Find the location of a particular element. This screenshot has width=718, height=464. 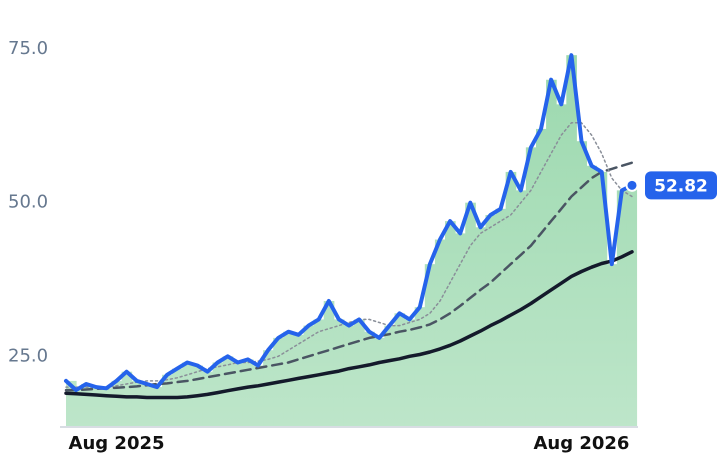

last-value-label: 52.82 is located at coordinates (681, 186).